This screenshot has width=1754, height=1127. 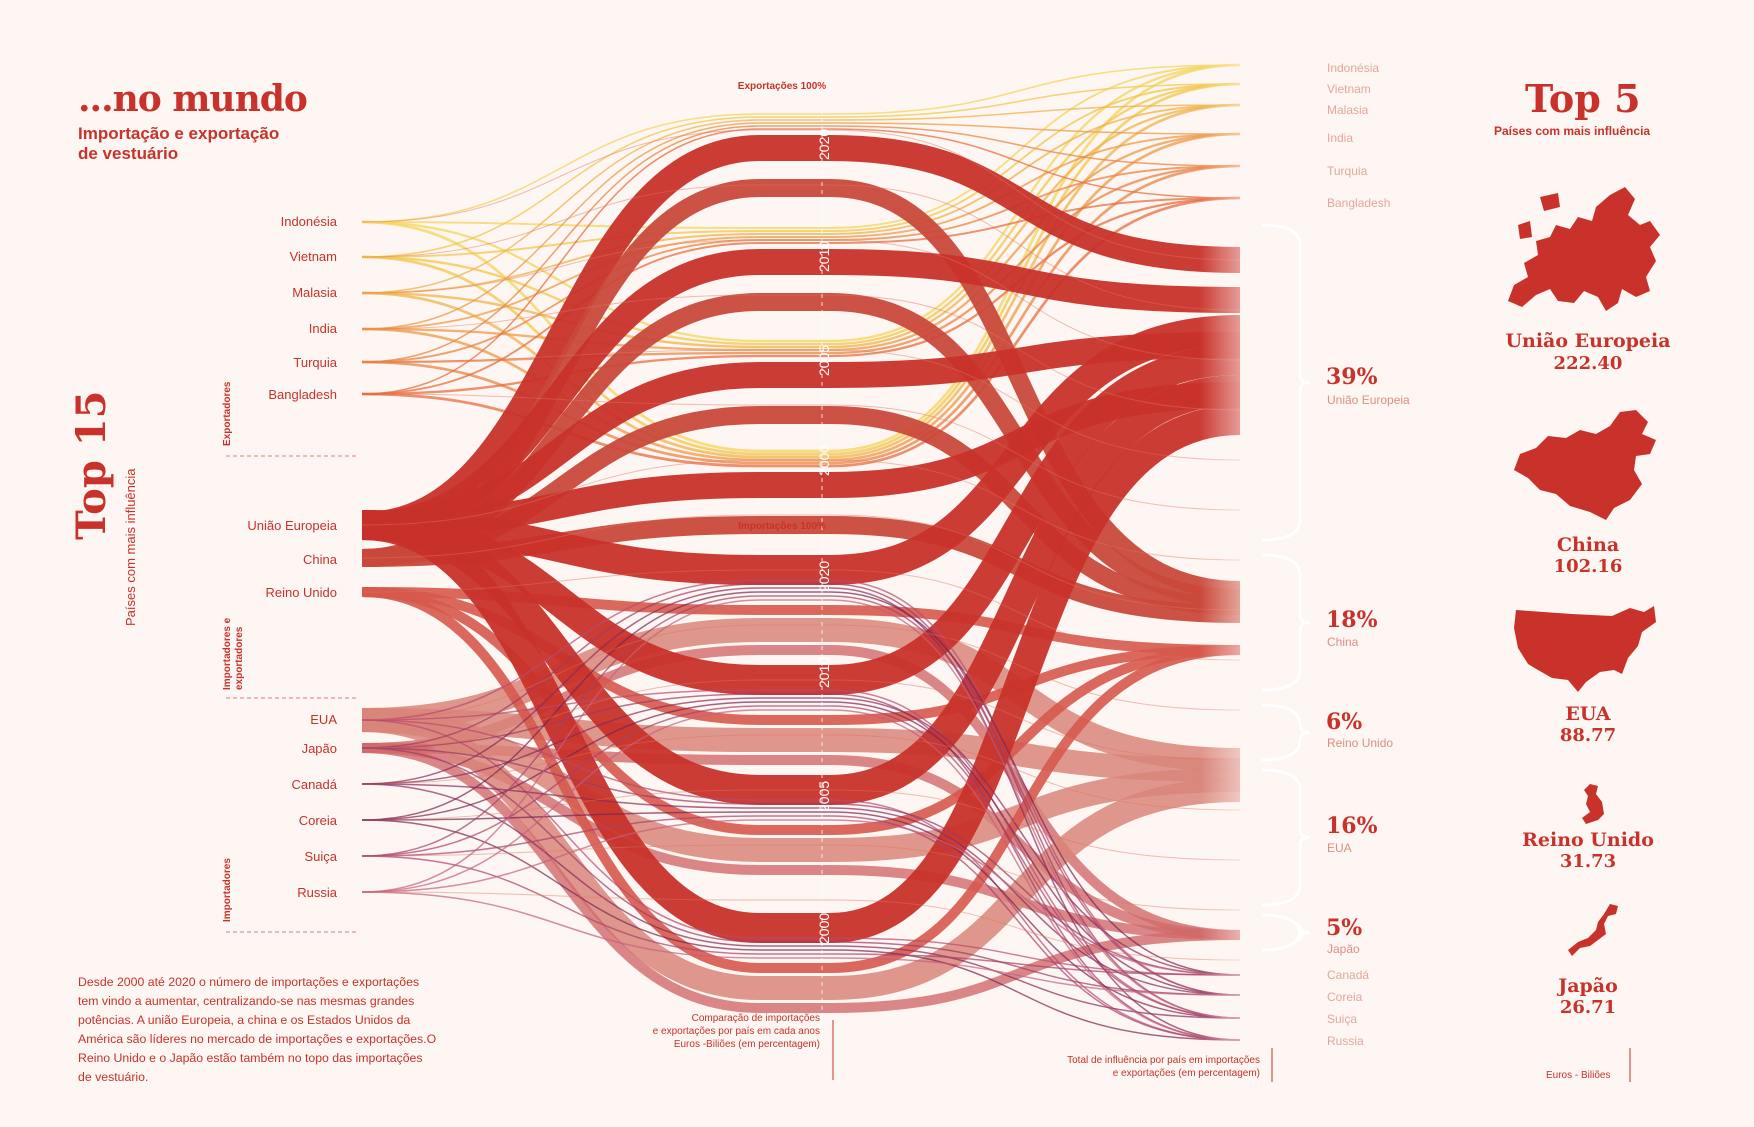 I want to click on top15-title: Top 15, so click(x=91, y=465).